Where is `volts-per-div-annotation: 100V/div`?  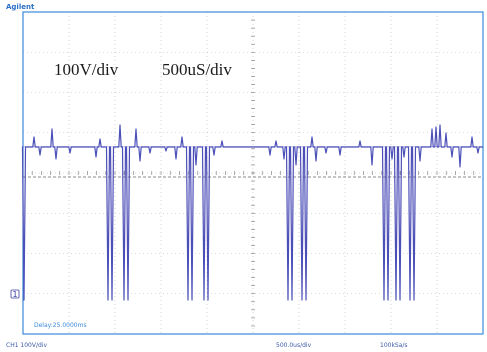
volts-per-div-annotation: 100V/div is located at coordinates (86, 69).